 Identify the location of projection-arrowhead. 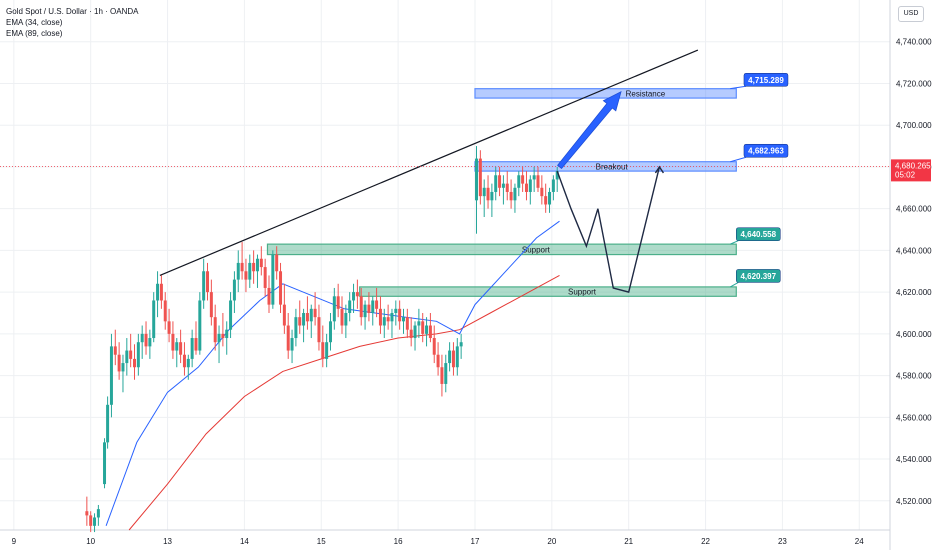
(659, 169).